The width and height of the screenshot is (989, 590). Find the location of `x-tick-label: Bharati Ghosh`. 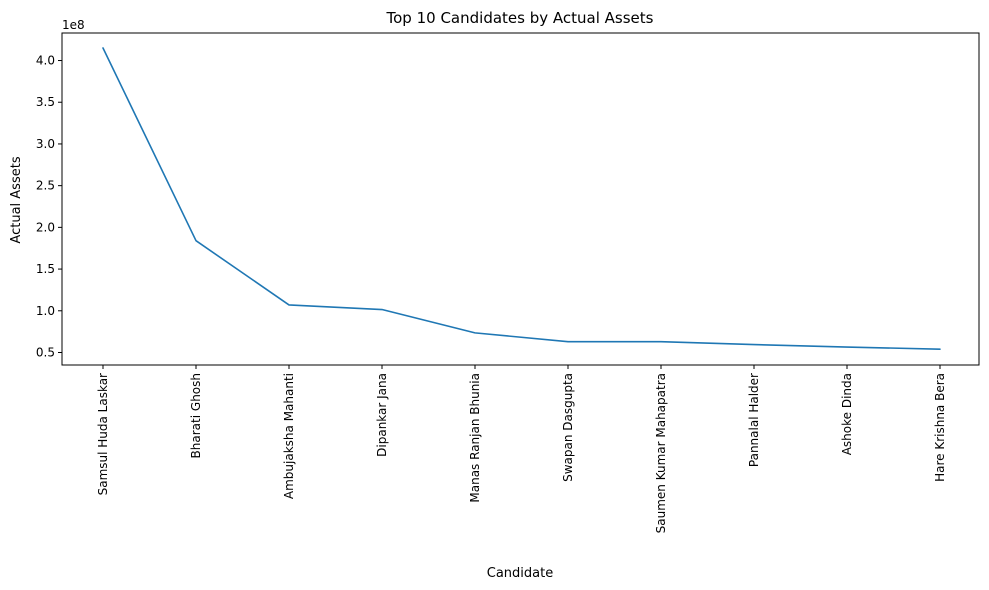

x-tick-label: Bharati Ghosh is located at coordinates (196, 415).